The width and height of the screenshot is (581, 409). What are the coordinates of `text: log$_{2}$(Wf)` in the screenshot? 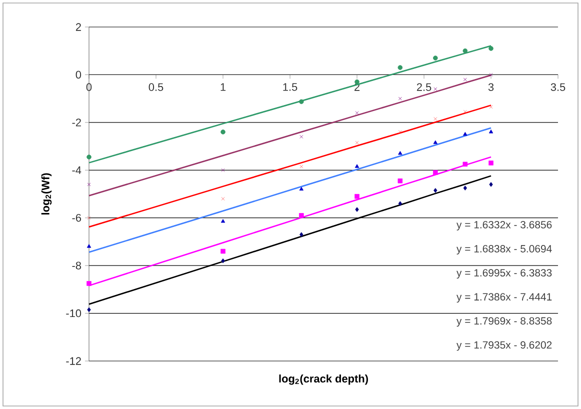 It's located at (46, 193).